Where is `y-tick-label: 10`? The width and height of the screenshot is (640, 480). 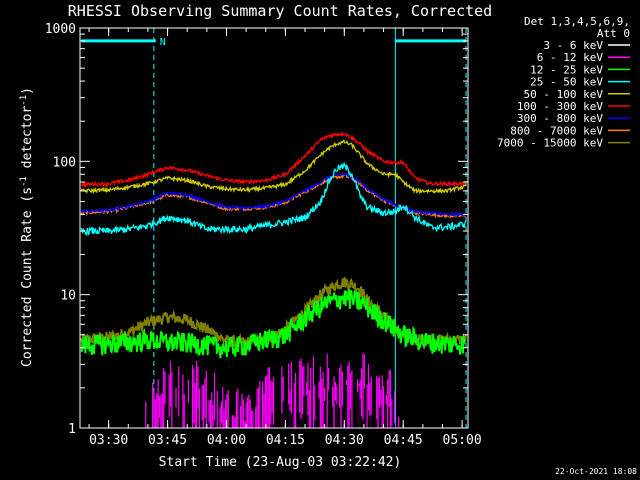 y-tick-label: 10 is located at coordinates (68, 296).